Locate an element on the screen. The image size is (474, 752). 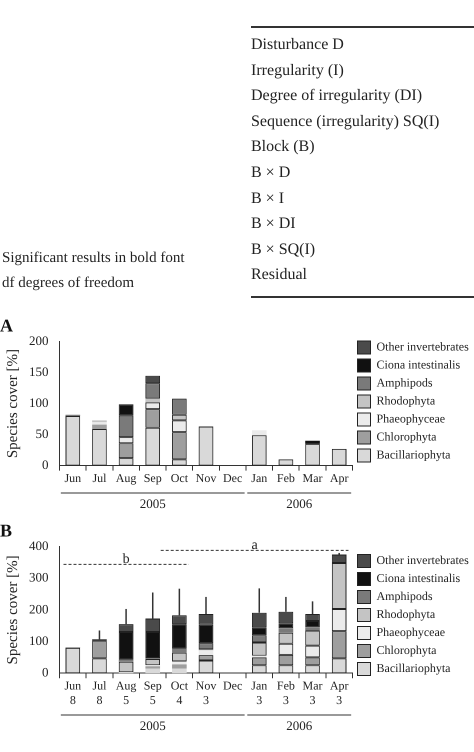
y-tick-label: 400 is located at coordinates (38, 546).